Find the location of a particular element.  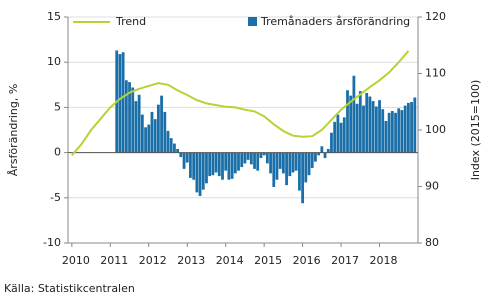

x-tick-label: 2017 is located at coordinates (345, 260).